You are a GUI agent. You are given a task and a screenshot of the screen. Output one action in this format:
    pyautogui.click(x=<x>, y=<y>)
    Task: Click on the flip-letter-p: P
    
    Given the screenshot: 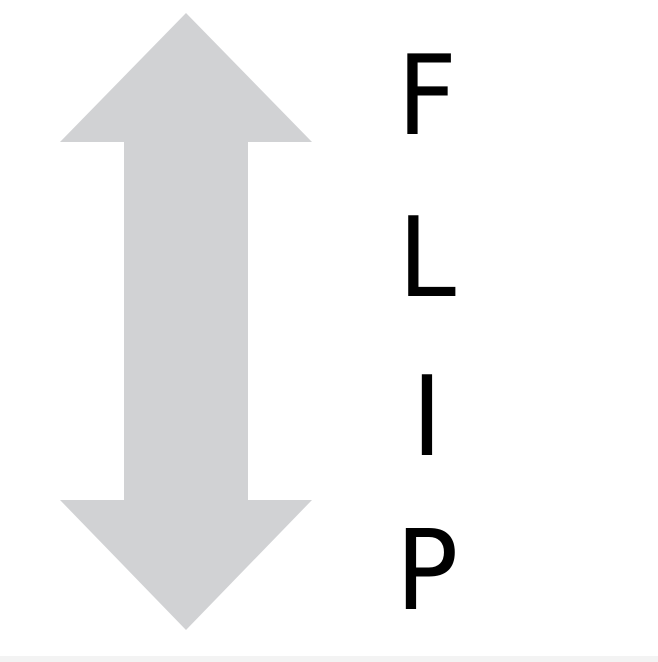 What is the action you would take?
    pyautogui.click(x=427, y=571)
    